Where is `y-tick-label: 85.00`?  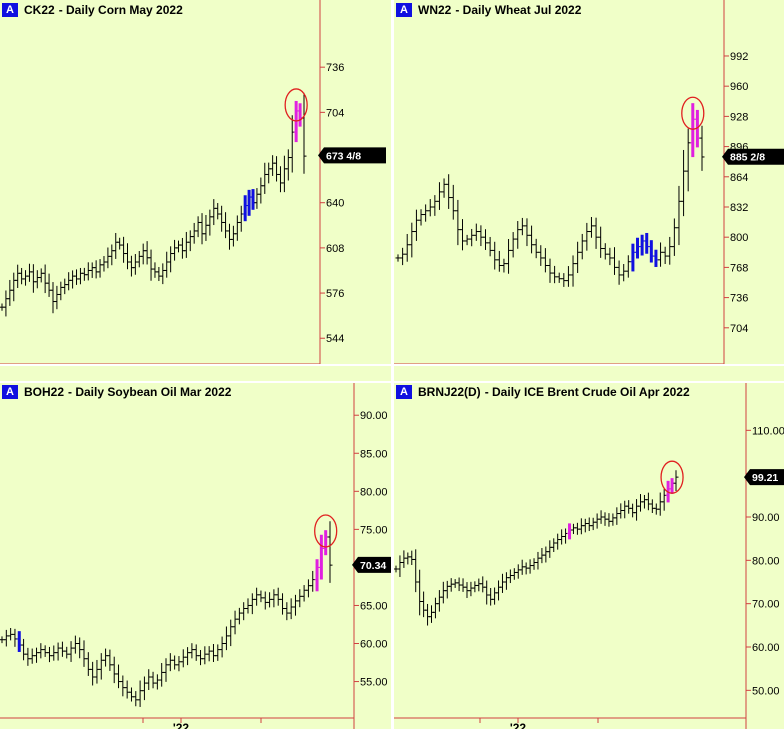 y-tick-label: 85.00 is located at coordinates (374, 454).